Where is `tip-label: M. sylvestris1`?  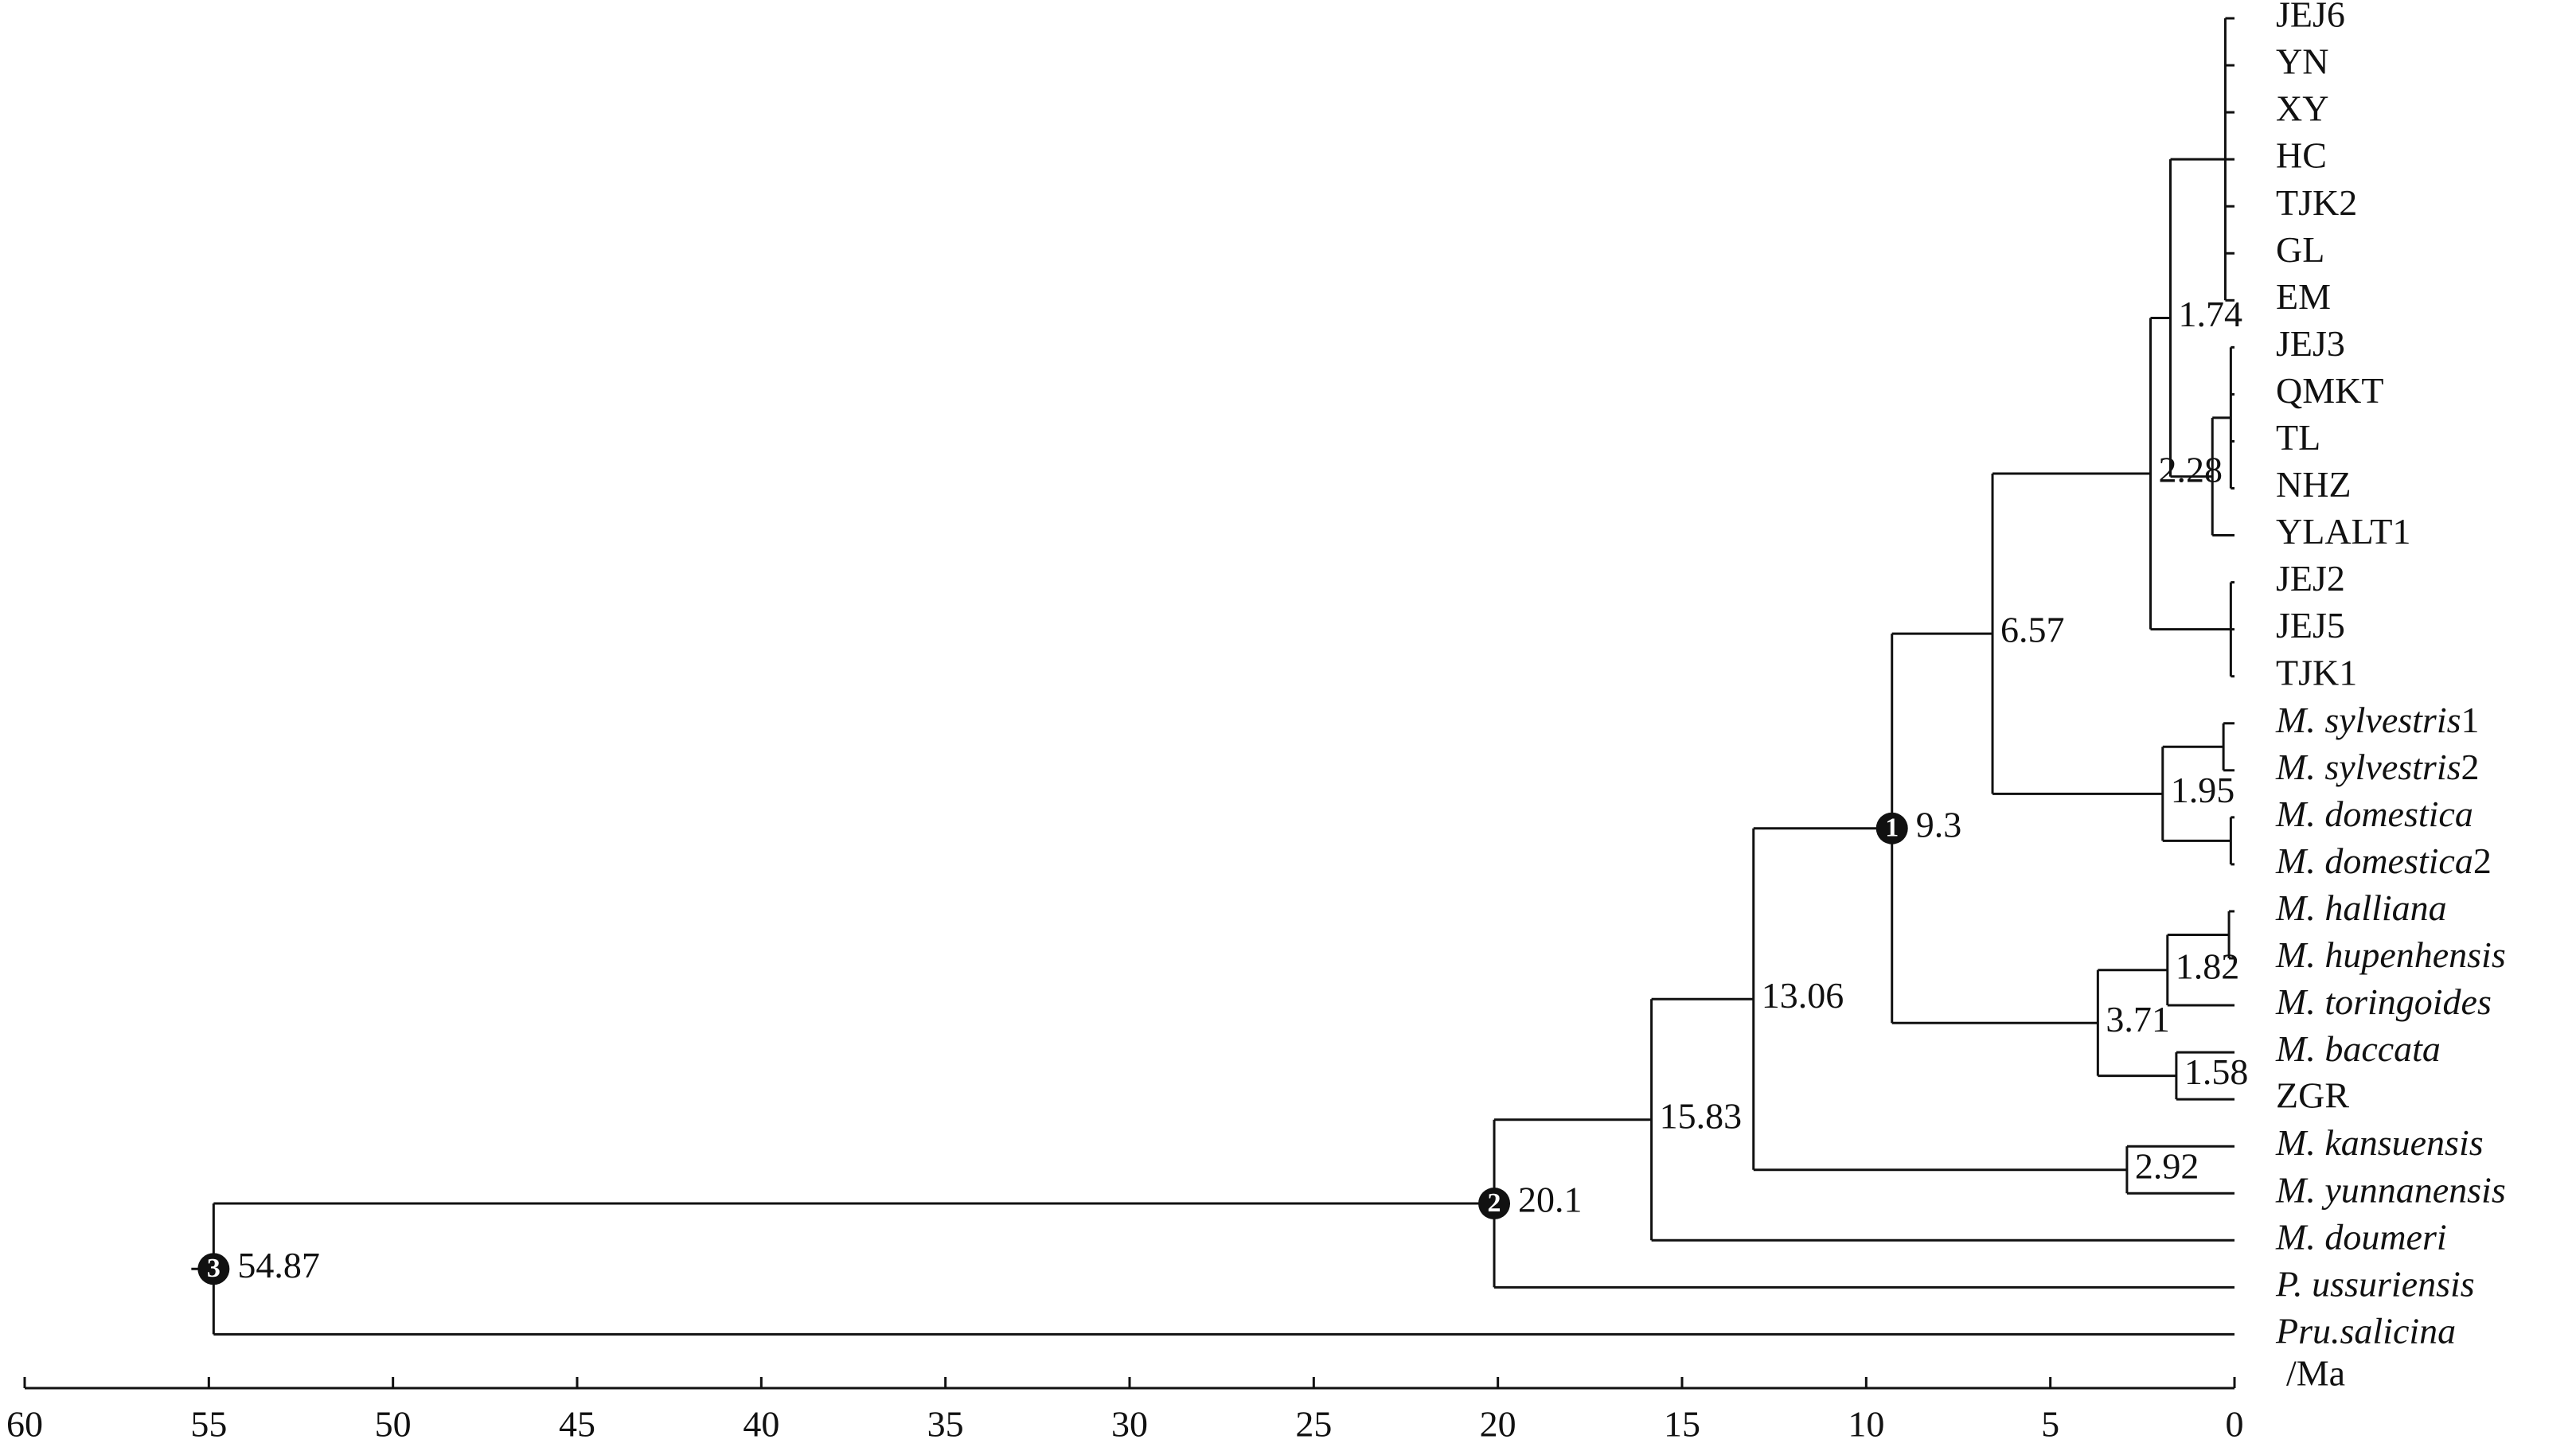 tip-label: M. sylvestris1 is located at coordinates (2377, 719).